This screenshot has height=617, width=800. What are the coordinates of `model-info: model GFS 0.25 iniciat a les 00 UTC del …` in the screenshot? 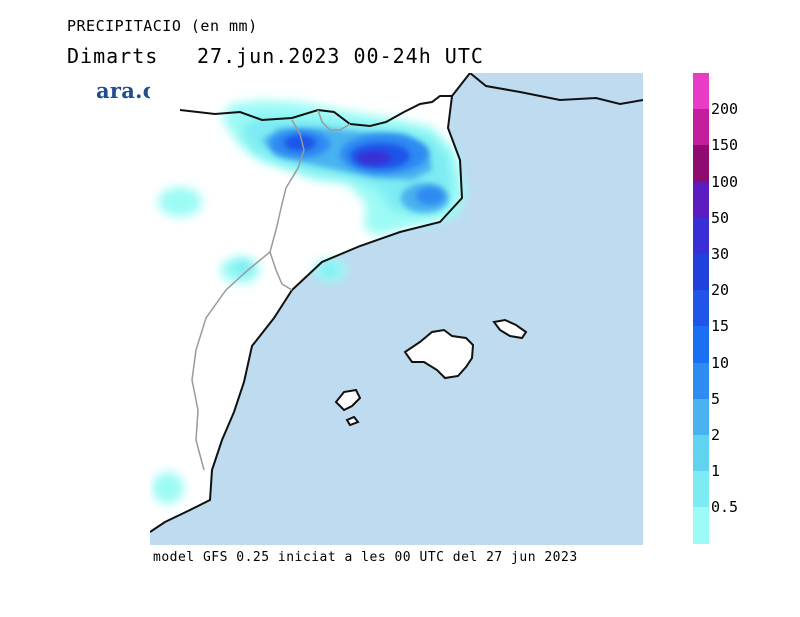 It's located at (365, 557).